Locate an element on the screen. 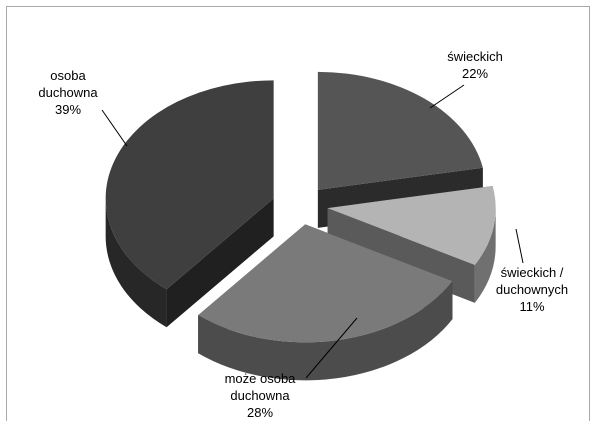 This screenshot has height=421, width=595. data-label-moze-osoba-duchowna: może osoba duchowna 28% is located at coordinates (261, 395).